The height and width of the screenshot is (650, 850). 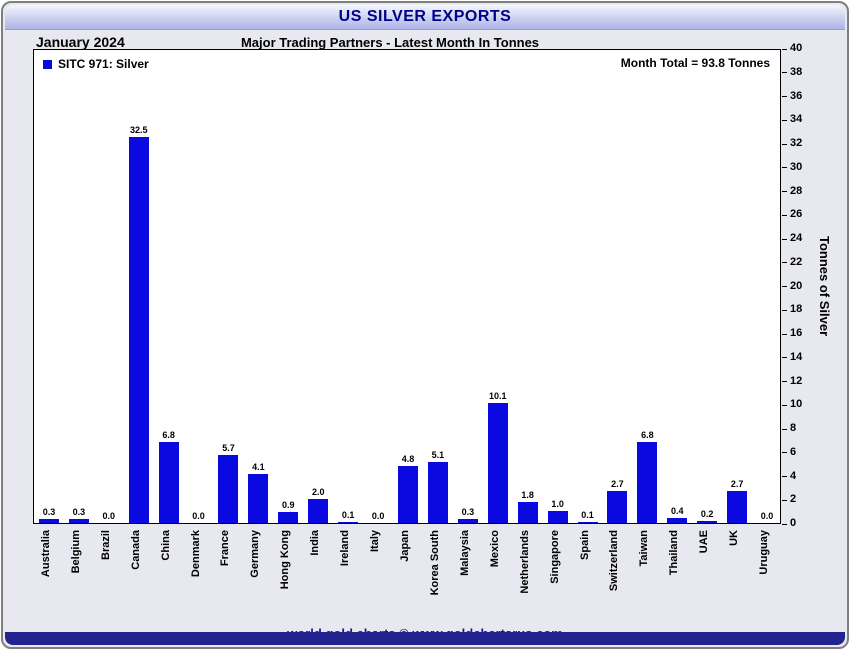 I want to click on bar-value-label: 1.8, so click(x=527, y=495).